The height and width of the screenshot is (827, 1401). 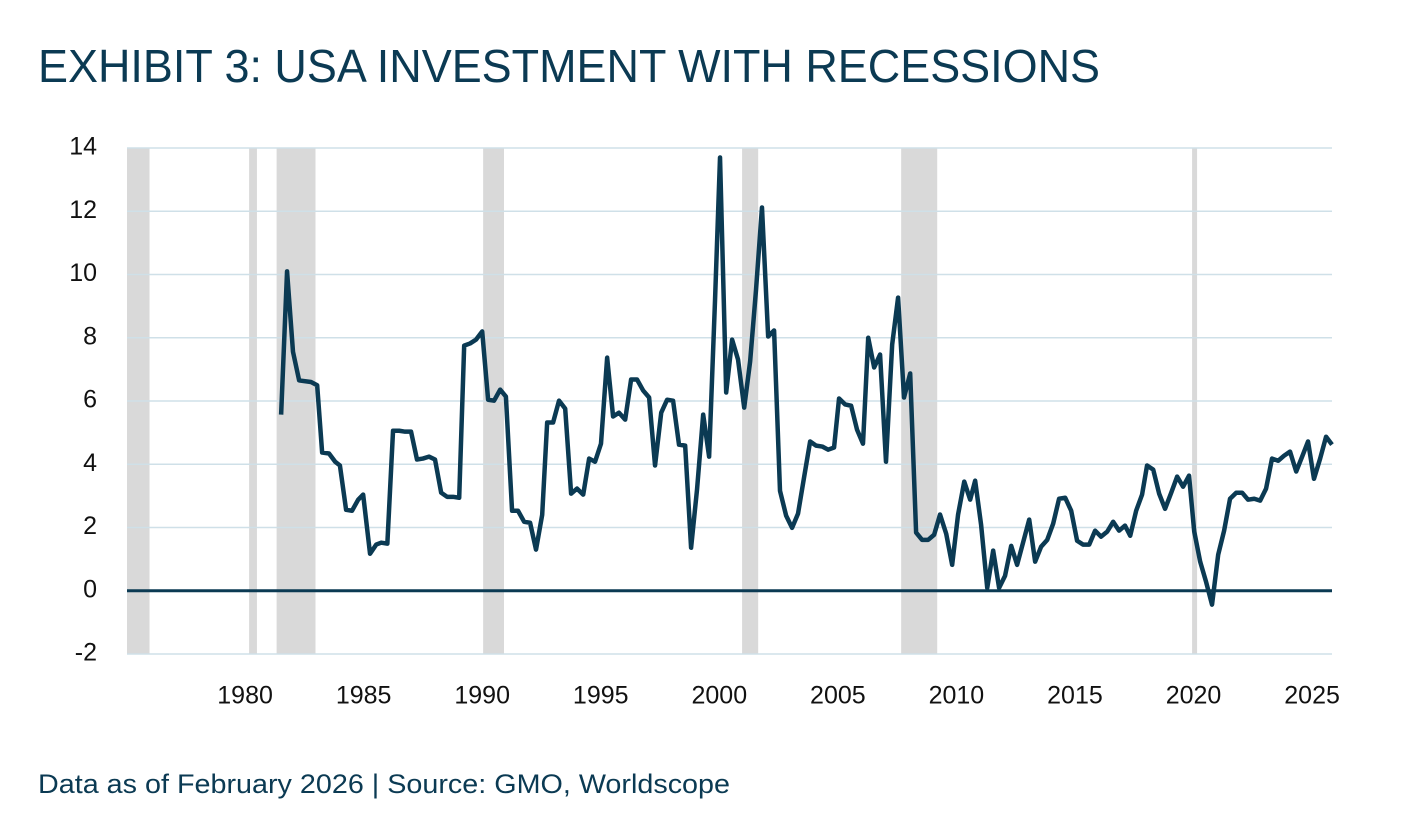 What do you see at coordinates (838, 696) in the screenshot?
I see `x-tick-label: 2005` at bounding box center [838, 696].